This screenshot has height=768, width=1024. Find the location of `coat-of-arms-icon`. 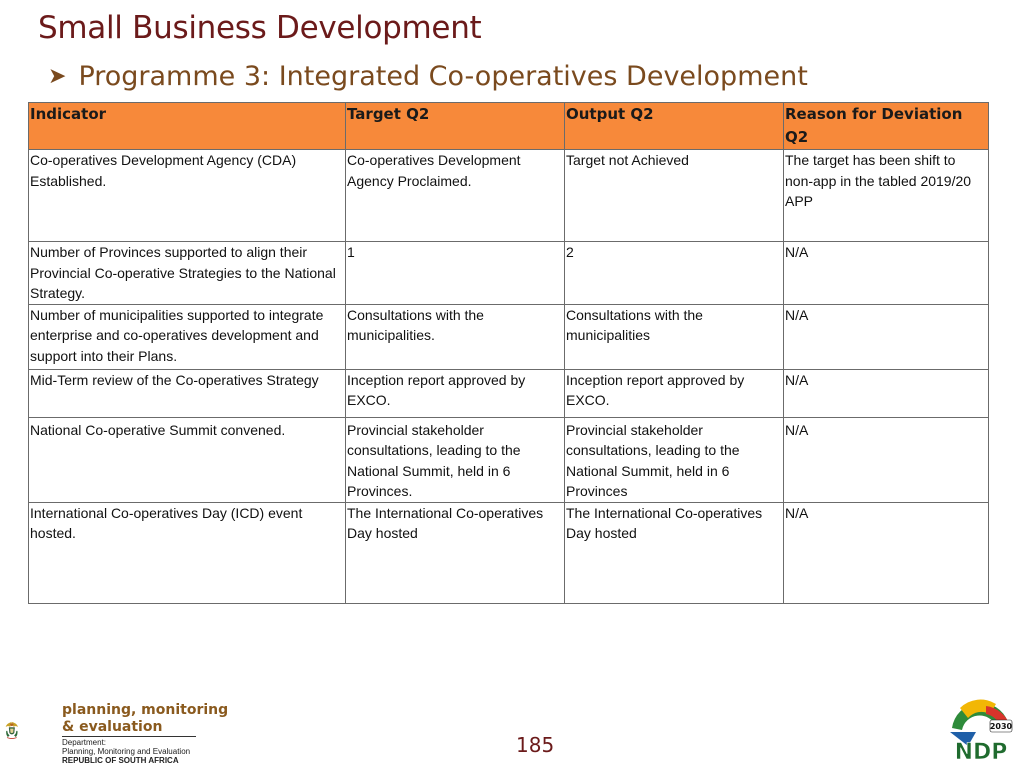

coat-of-arms-icon is located at coordinates (11, 730).